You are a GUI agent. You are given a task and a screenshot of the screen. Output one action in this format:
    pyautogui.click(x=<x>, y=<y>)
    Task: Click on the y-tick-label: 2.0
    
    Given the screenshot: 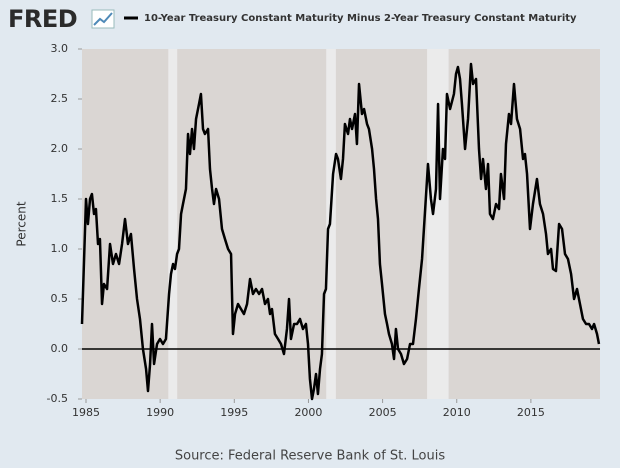 What is the action you would take?
    pyautogui.click(x=60, y=148)
    